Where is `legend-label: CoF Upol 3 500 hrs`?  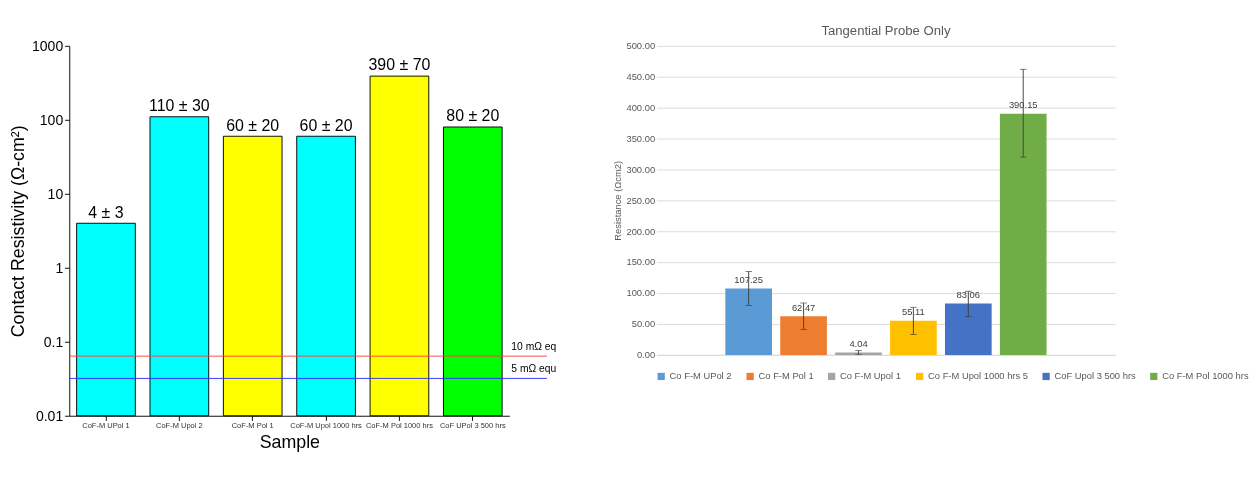 legend-label: CoF Upol 3 500 hrs is located at coordinates (1095, 376).